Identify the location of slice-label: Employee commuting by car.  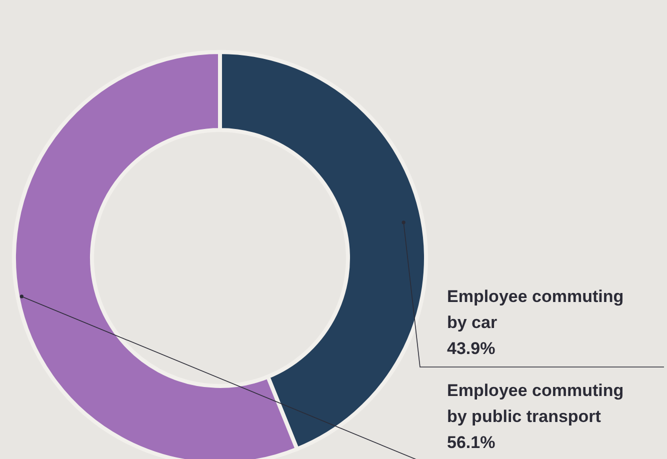
(535, 309).